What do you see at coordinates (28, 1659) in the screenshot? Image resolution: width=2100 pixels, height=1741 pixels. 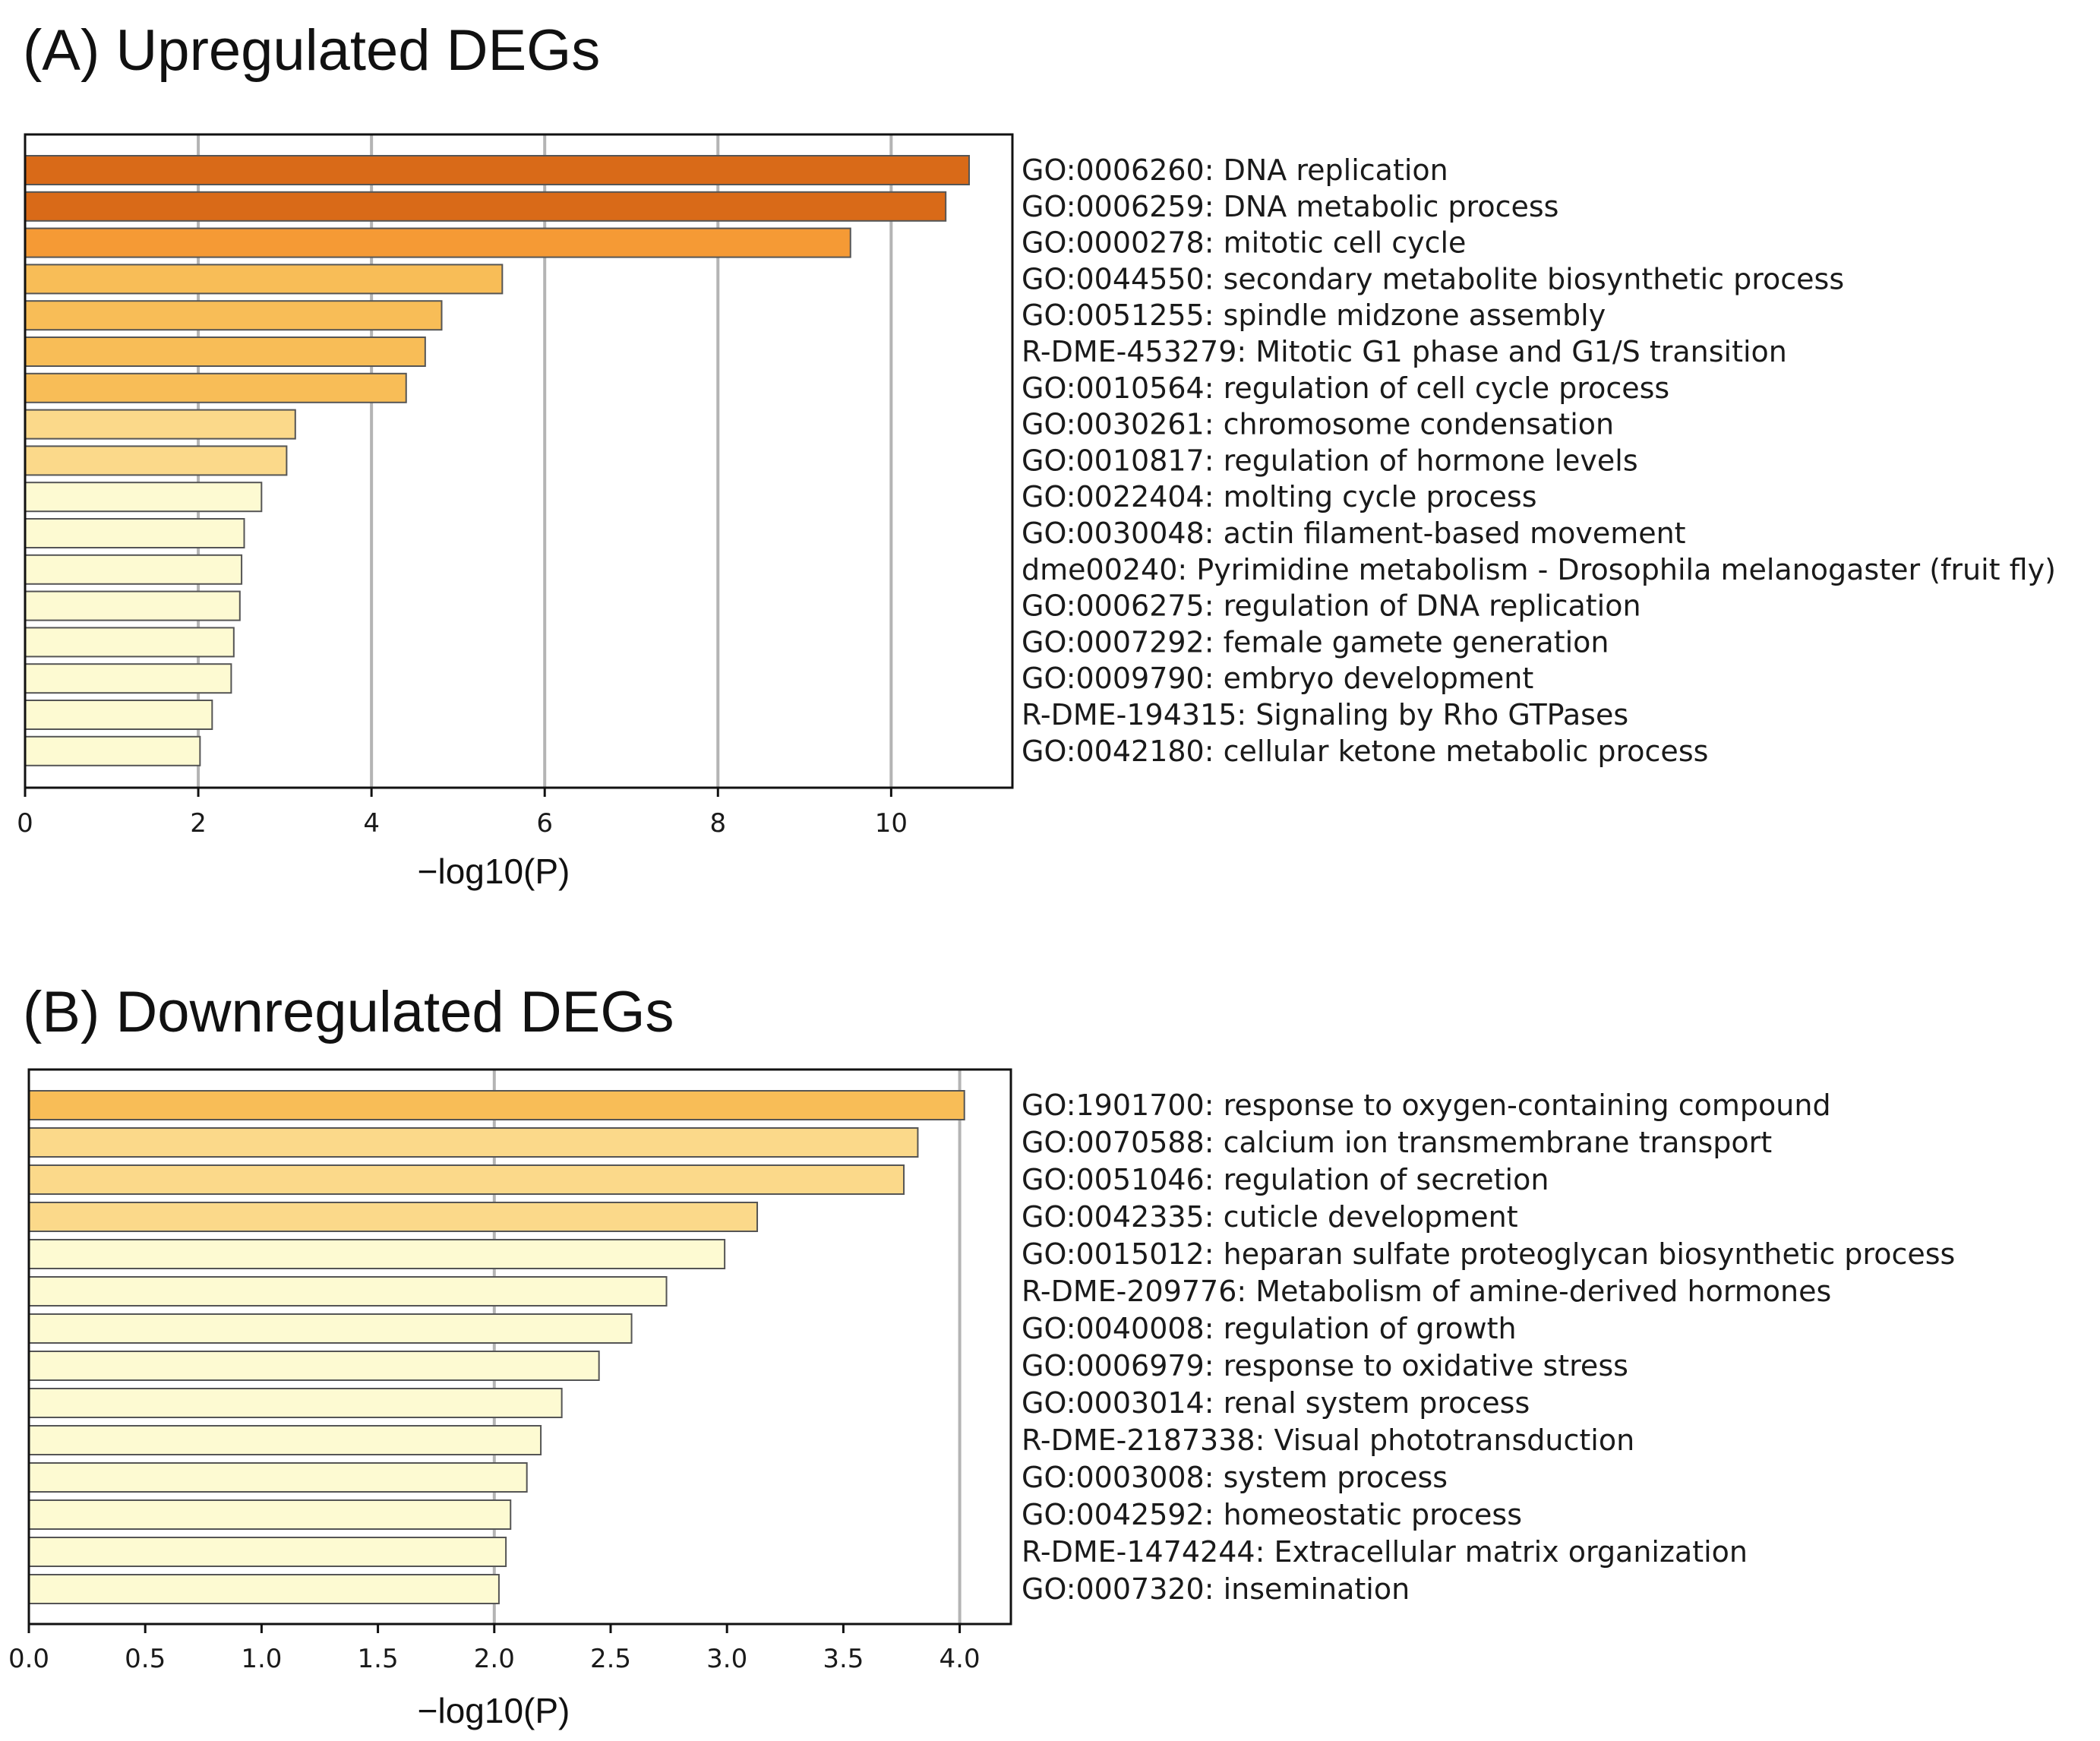 I see `x-tick-label: 0.0` at bounding box center [28, 1659].